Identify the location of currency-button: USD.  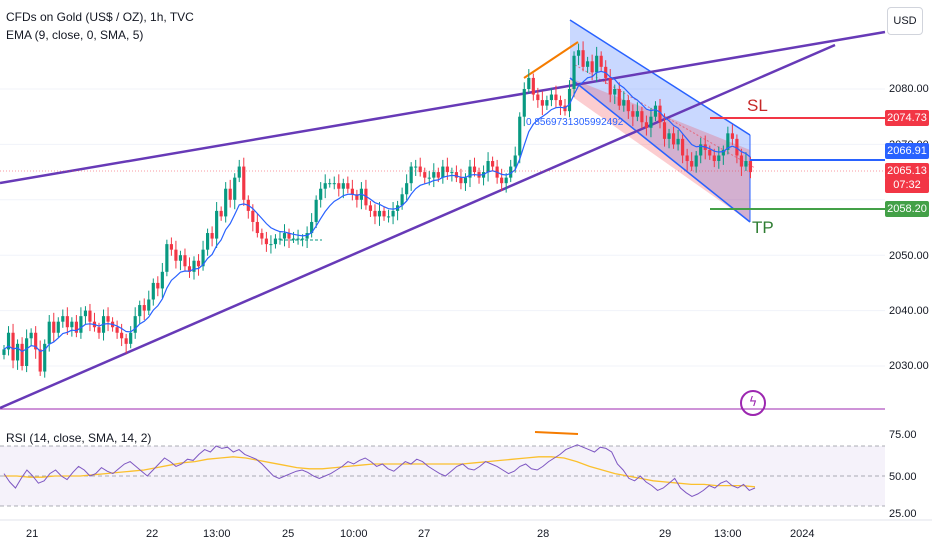
(905, 21).